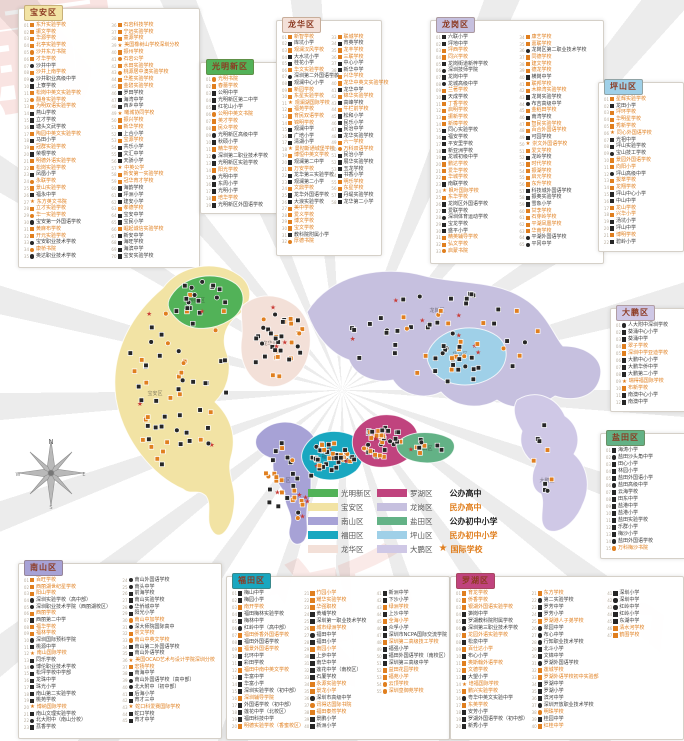 This screenshot has height=741, width=684. I want to click on school-item: 30 上步中学, so click(337, 656).